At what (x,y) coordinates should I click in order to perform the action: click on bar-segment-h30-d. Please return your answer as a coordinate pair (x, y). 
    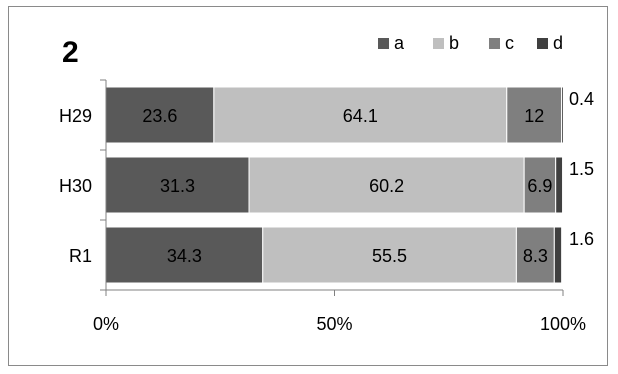
    Looking at the image, I should click on (559, 185).